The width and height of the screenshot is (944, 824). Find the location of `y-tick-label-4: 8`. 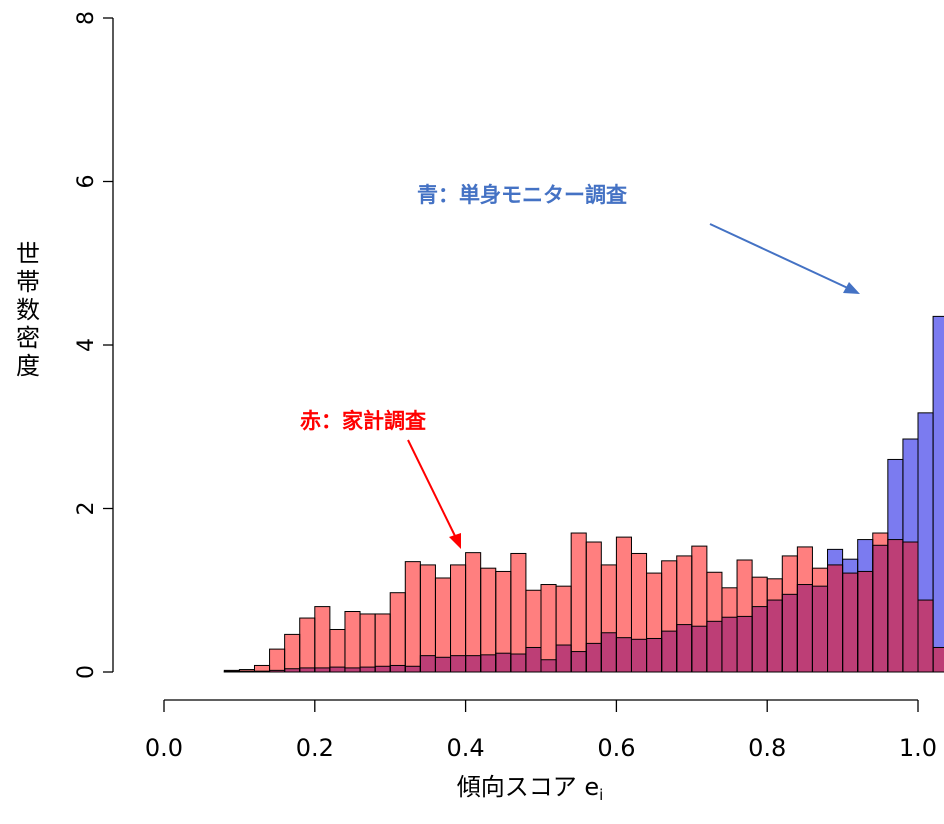

y-tick-label-4: 8 is located at coordinates (86, 18).